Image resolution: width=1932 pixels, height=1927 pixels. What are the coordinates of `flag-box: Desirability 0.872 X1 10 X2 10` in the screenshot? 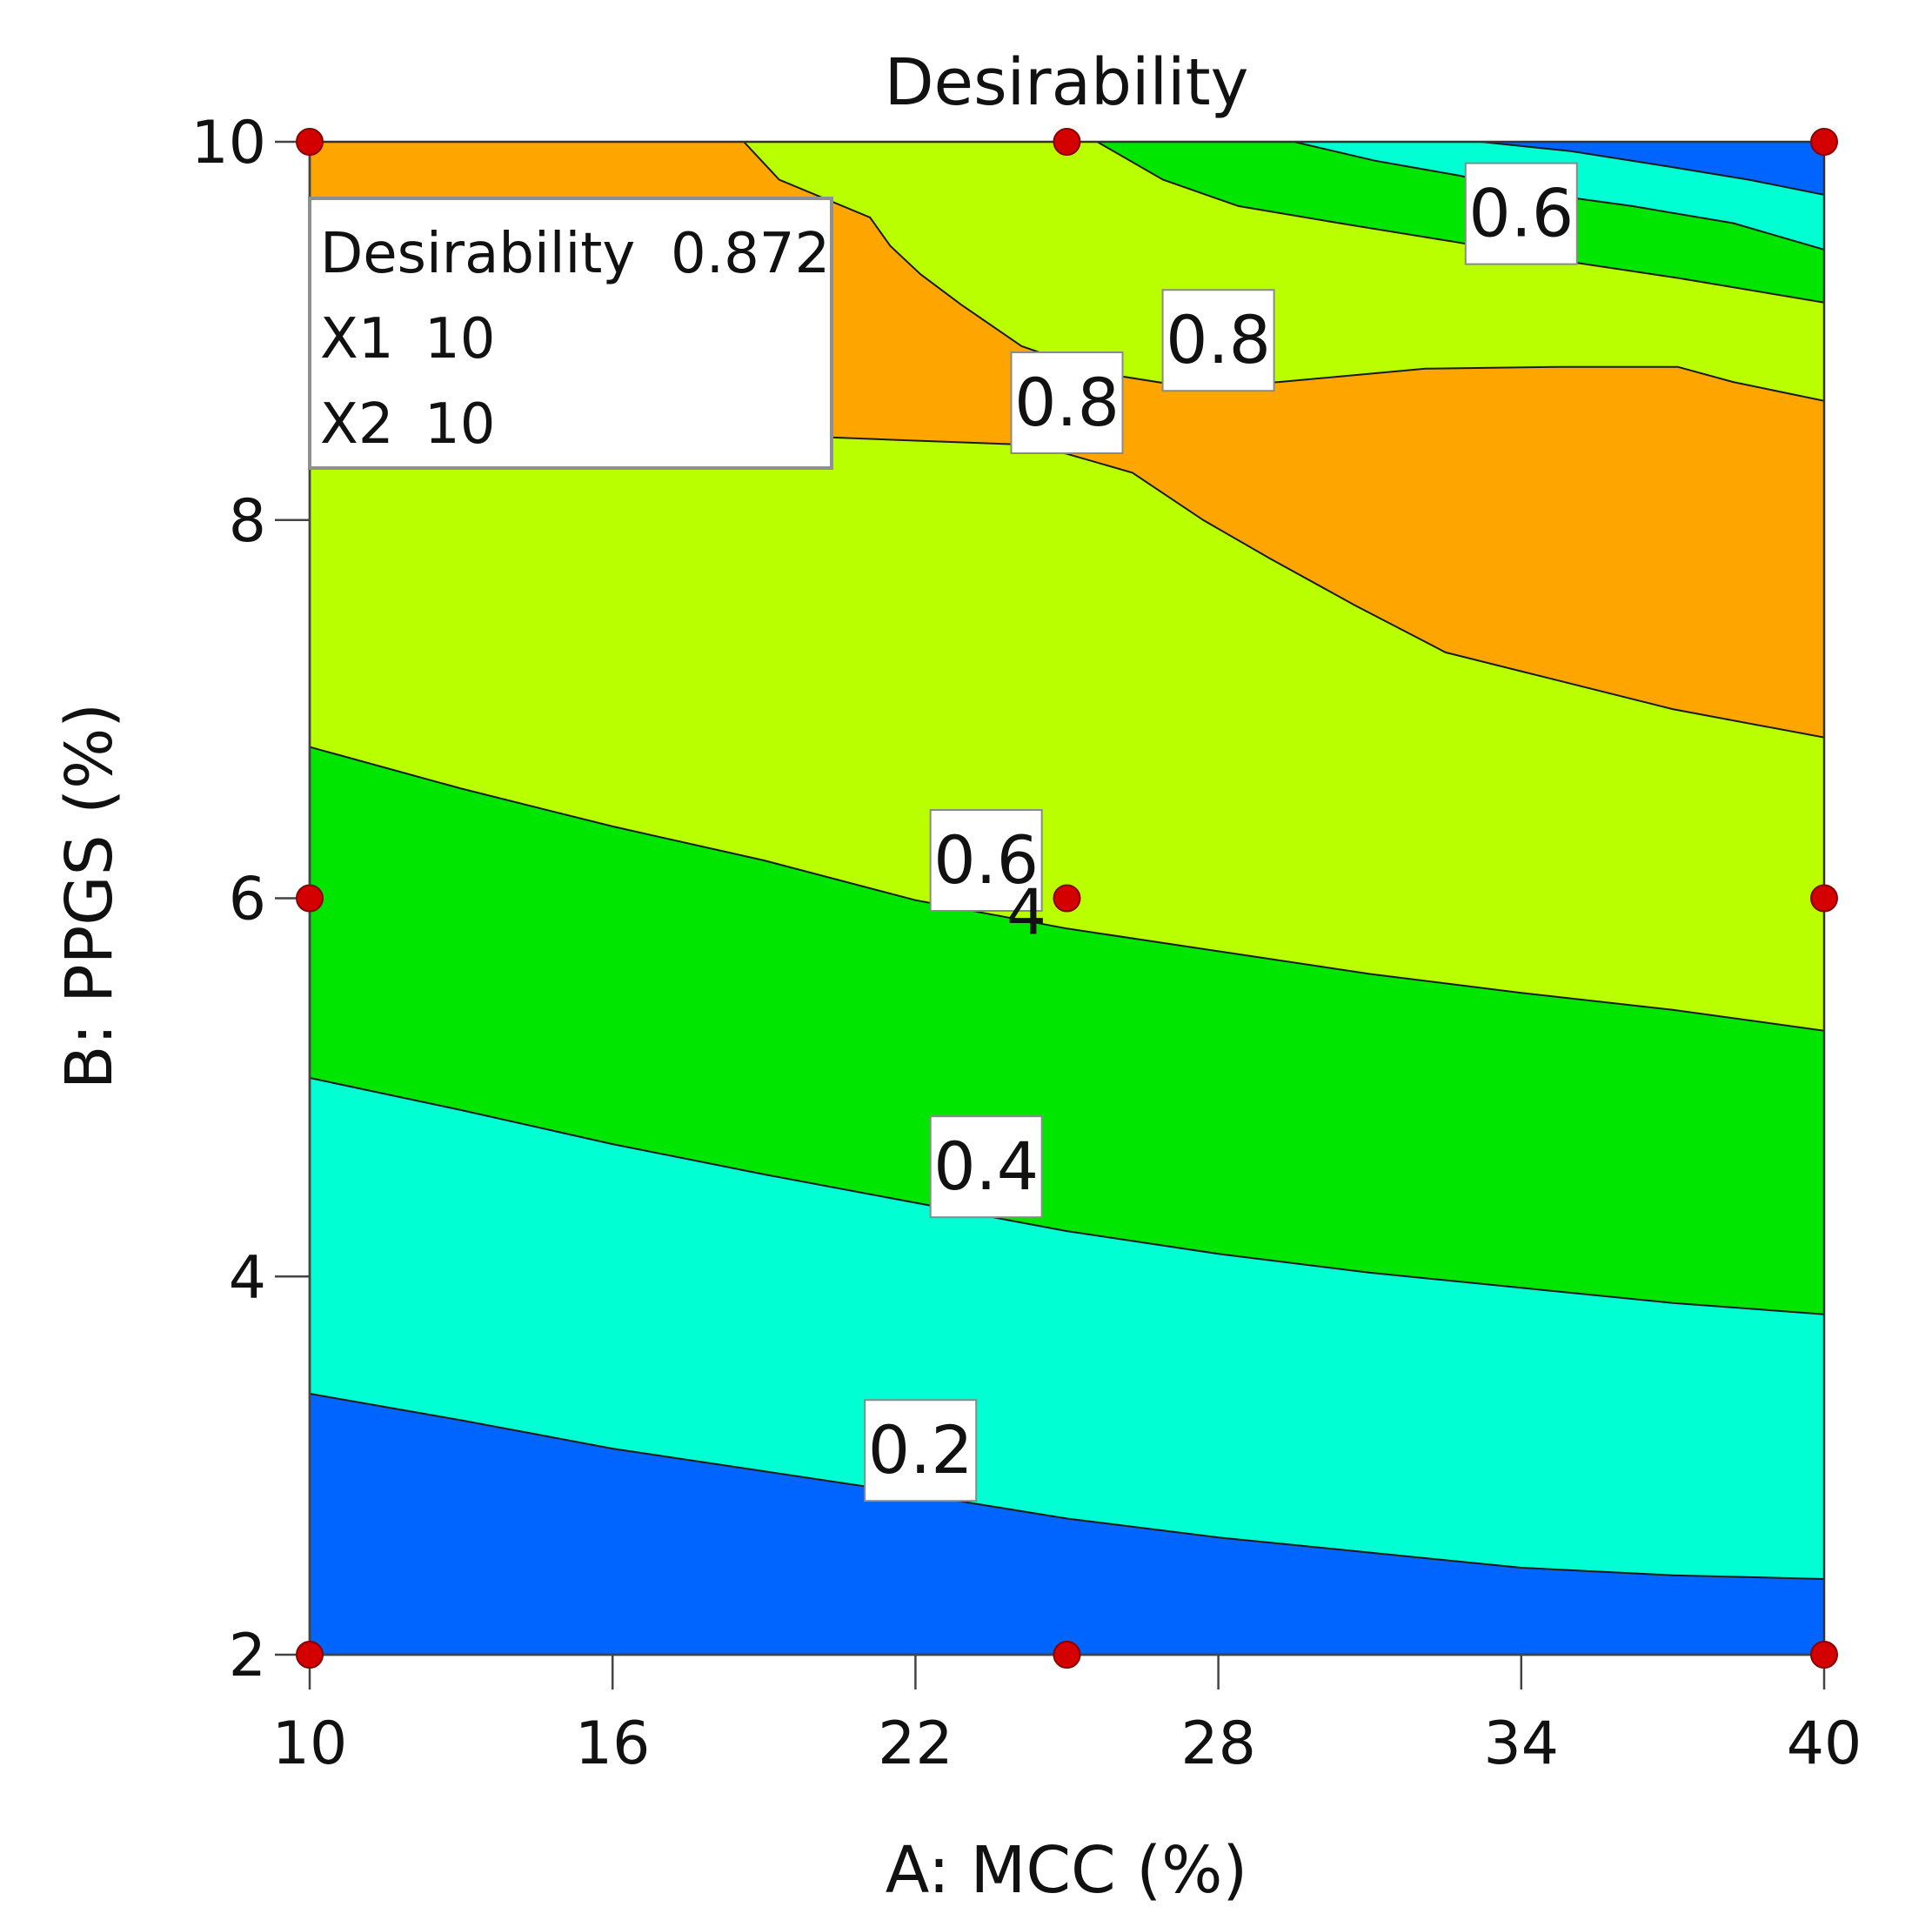 It's located at (570, 333).